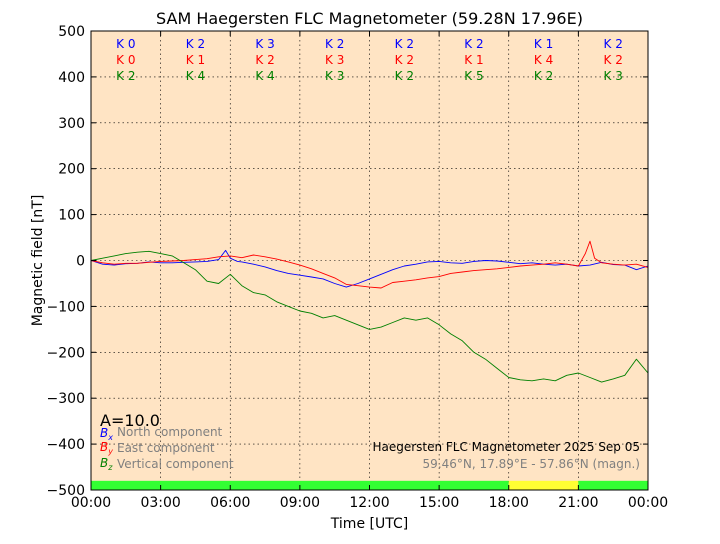 The image size is (720, 544). What do you see at coordinates (264, 44) in the screenshot?
I see `k-index-north: K 3` at bounding box center [264, 44].